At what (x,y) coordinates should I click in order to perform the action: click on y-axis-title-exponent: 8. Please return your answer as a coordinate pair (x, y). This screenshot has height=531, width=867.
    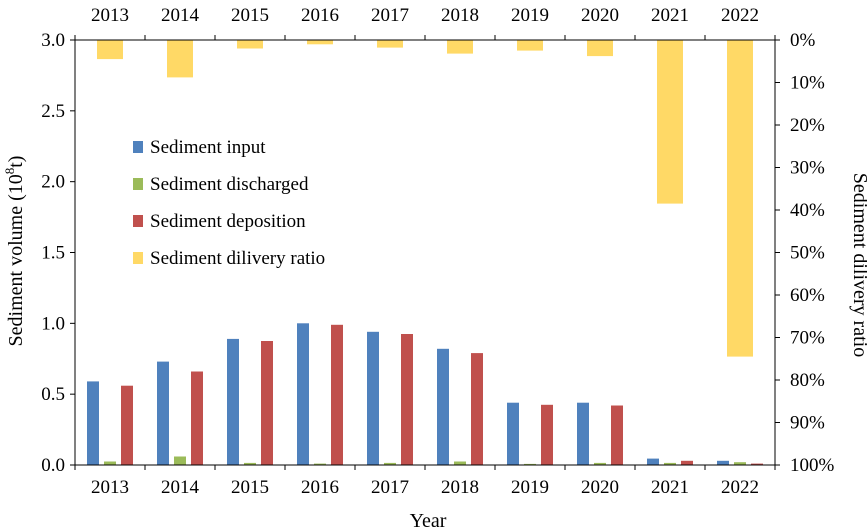
    Looking at the image, I should click on (9, 171).